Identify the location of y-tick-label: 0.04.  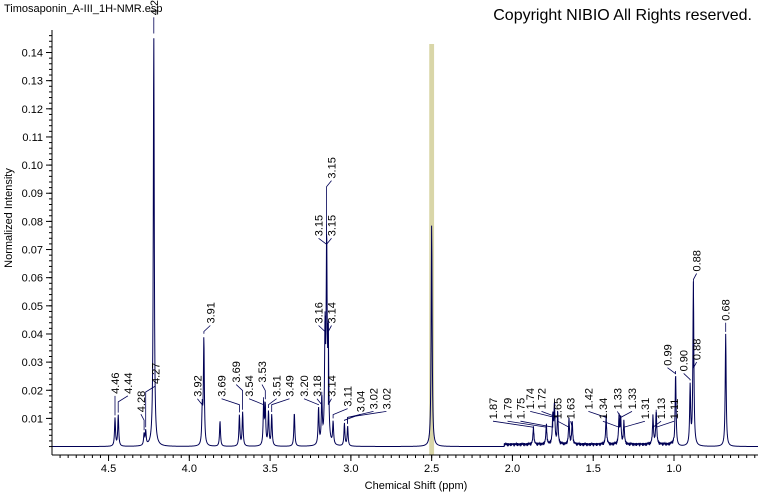
(32, 335).